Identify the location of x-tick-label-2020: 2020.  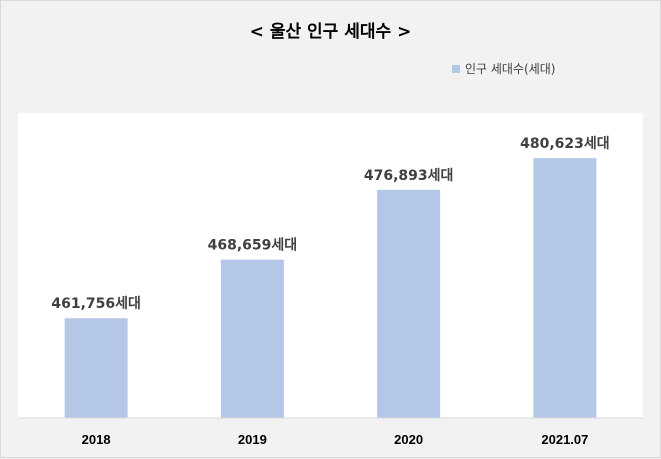
(408, 439).